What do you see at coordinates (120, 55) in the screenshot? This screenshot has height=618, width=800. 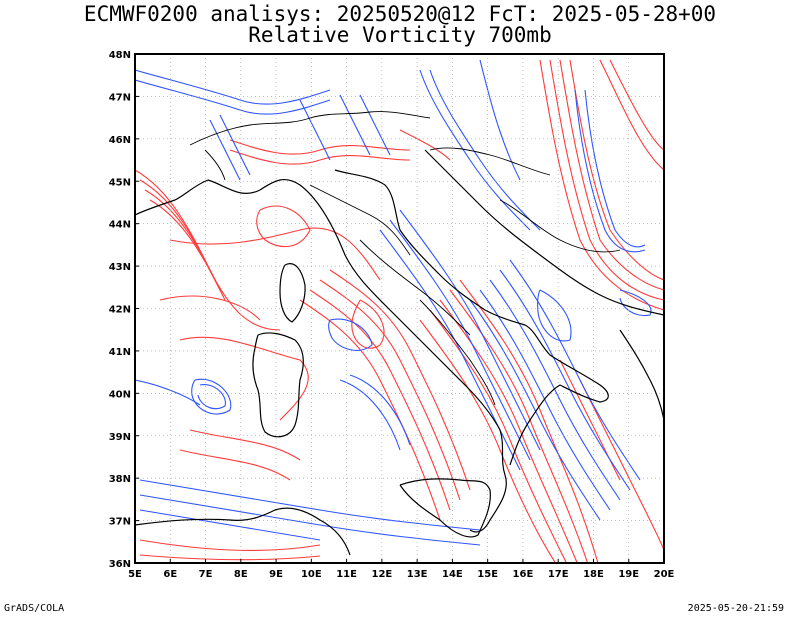 I see `lat-tick-label: 48N` at bounding box center [120, 55].